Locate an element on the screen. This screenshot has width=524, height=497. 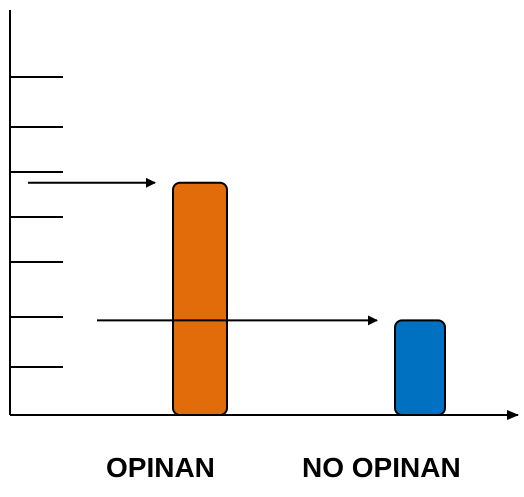
bar-opinan is located at coordinates (200, 298).